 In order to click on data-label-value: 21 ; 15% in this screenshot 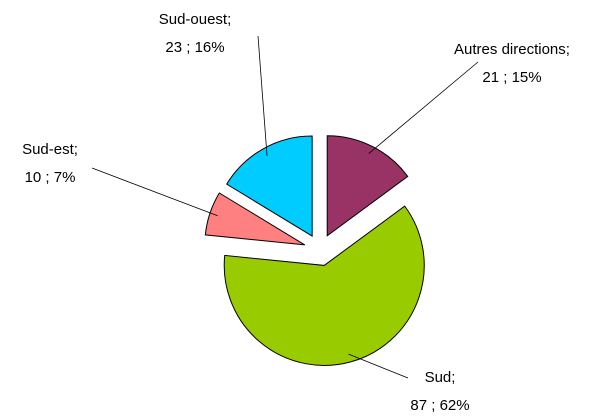, I will do `click(511, 77)`.